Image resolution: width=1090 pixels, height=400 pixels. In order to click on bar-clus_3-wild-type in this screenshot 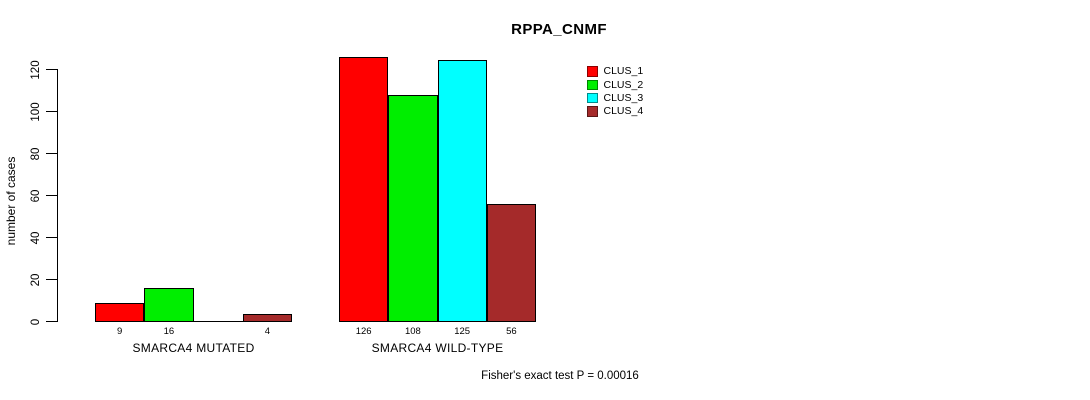, I will do `click(462, 190)`.